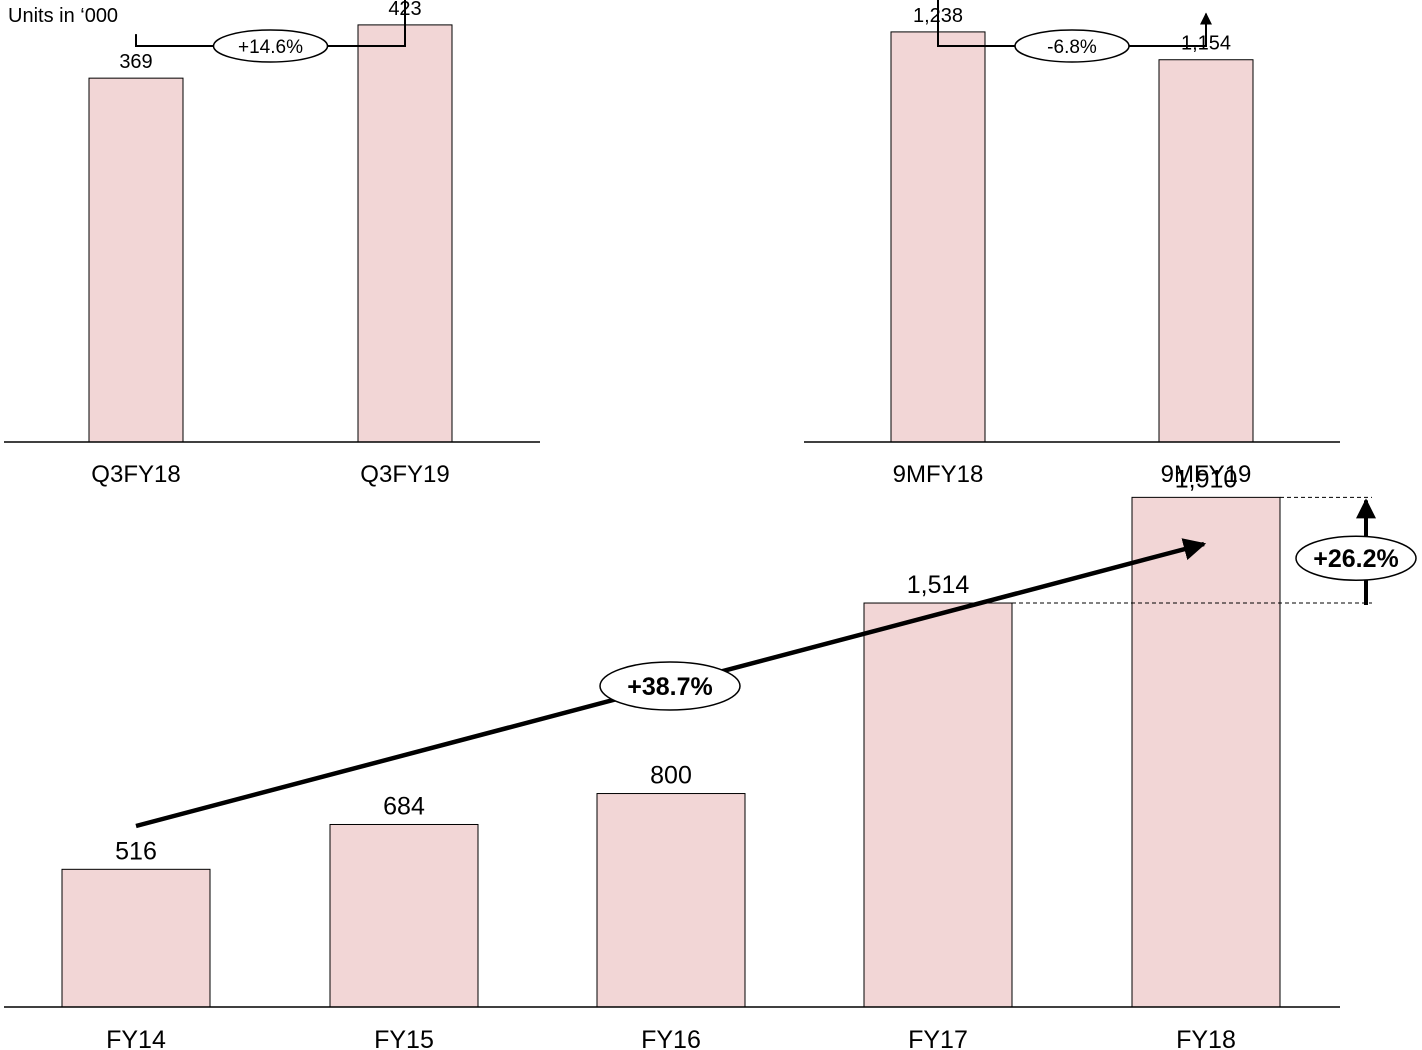 This screenshot has width=1422, height=1050. Describe the element at coordinates (938, 237) in the screenshot. I see `bar-9mfy18` at that location.